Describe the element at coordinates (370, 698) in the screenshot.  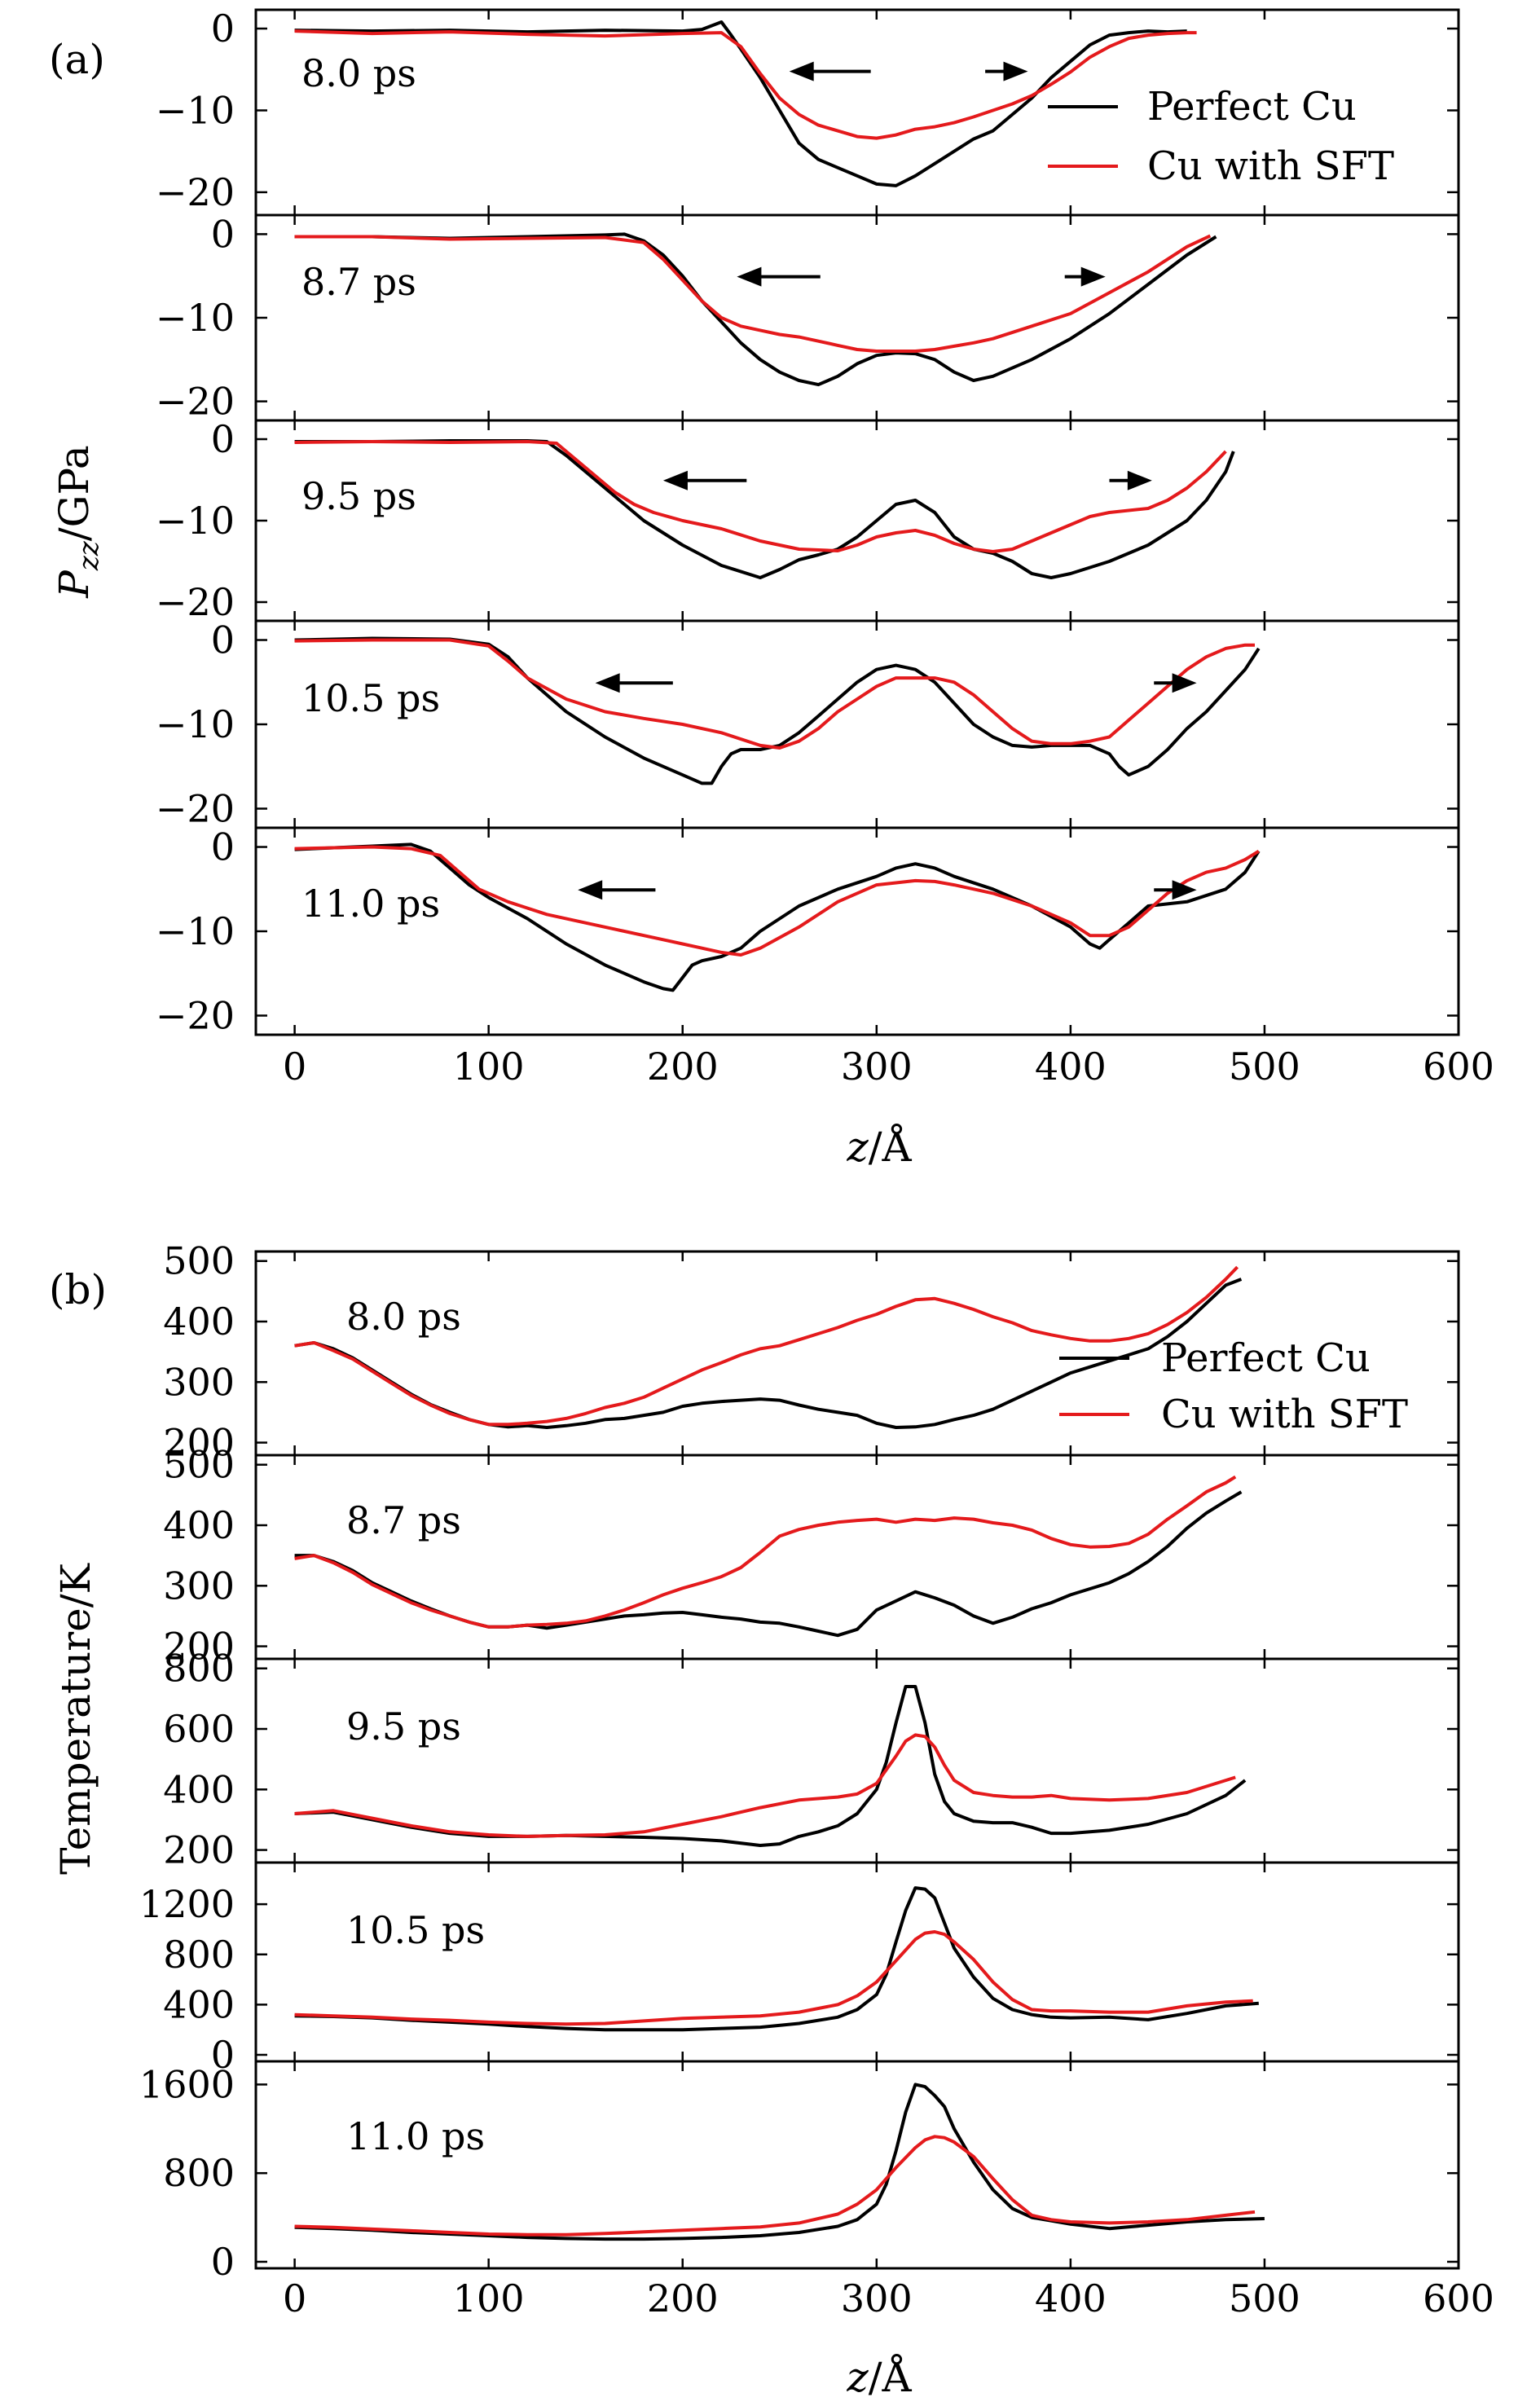
I see `panel-time-label: 10.5 ps` at that location.